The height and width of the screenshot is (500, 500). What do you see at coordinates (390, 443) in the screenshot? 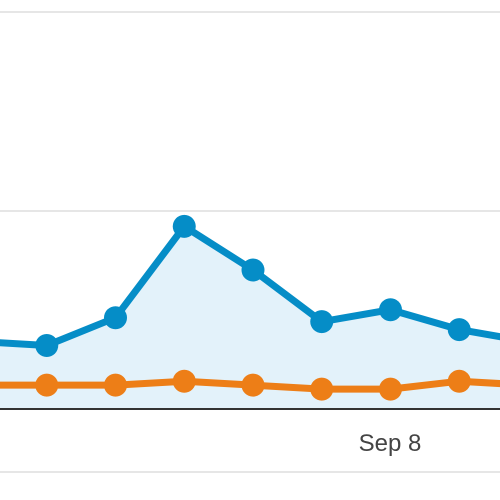
I see `x-tick-label: Sep 8` at bounding box center [390, 443].